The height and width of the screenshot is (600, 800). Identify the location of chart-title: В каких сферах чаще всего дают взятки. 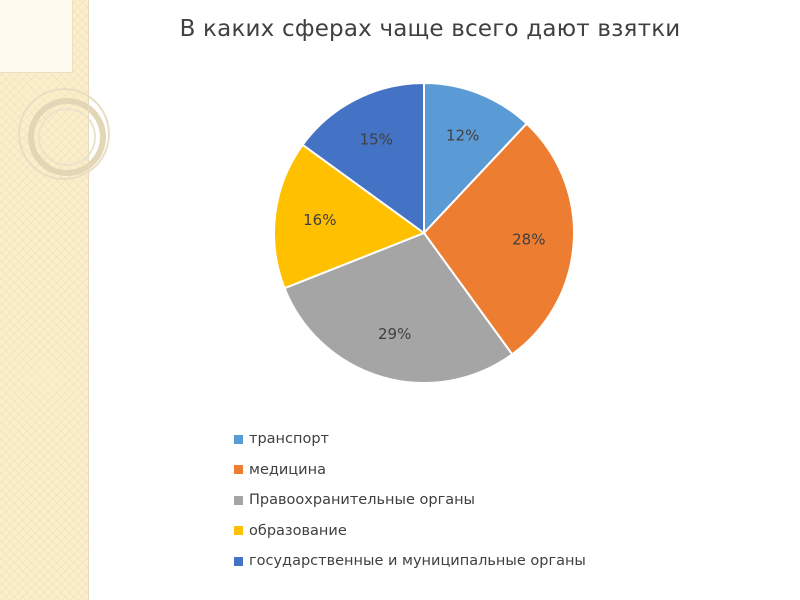
(430, 29).